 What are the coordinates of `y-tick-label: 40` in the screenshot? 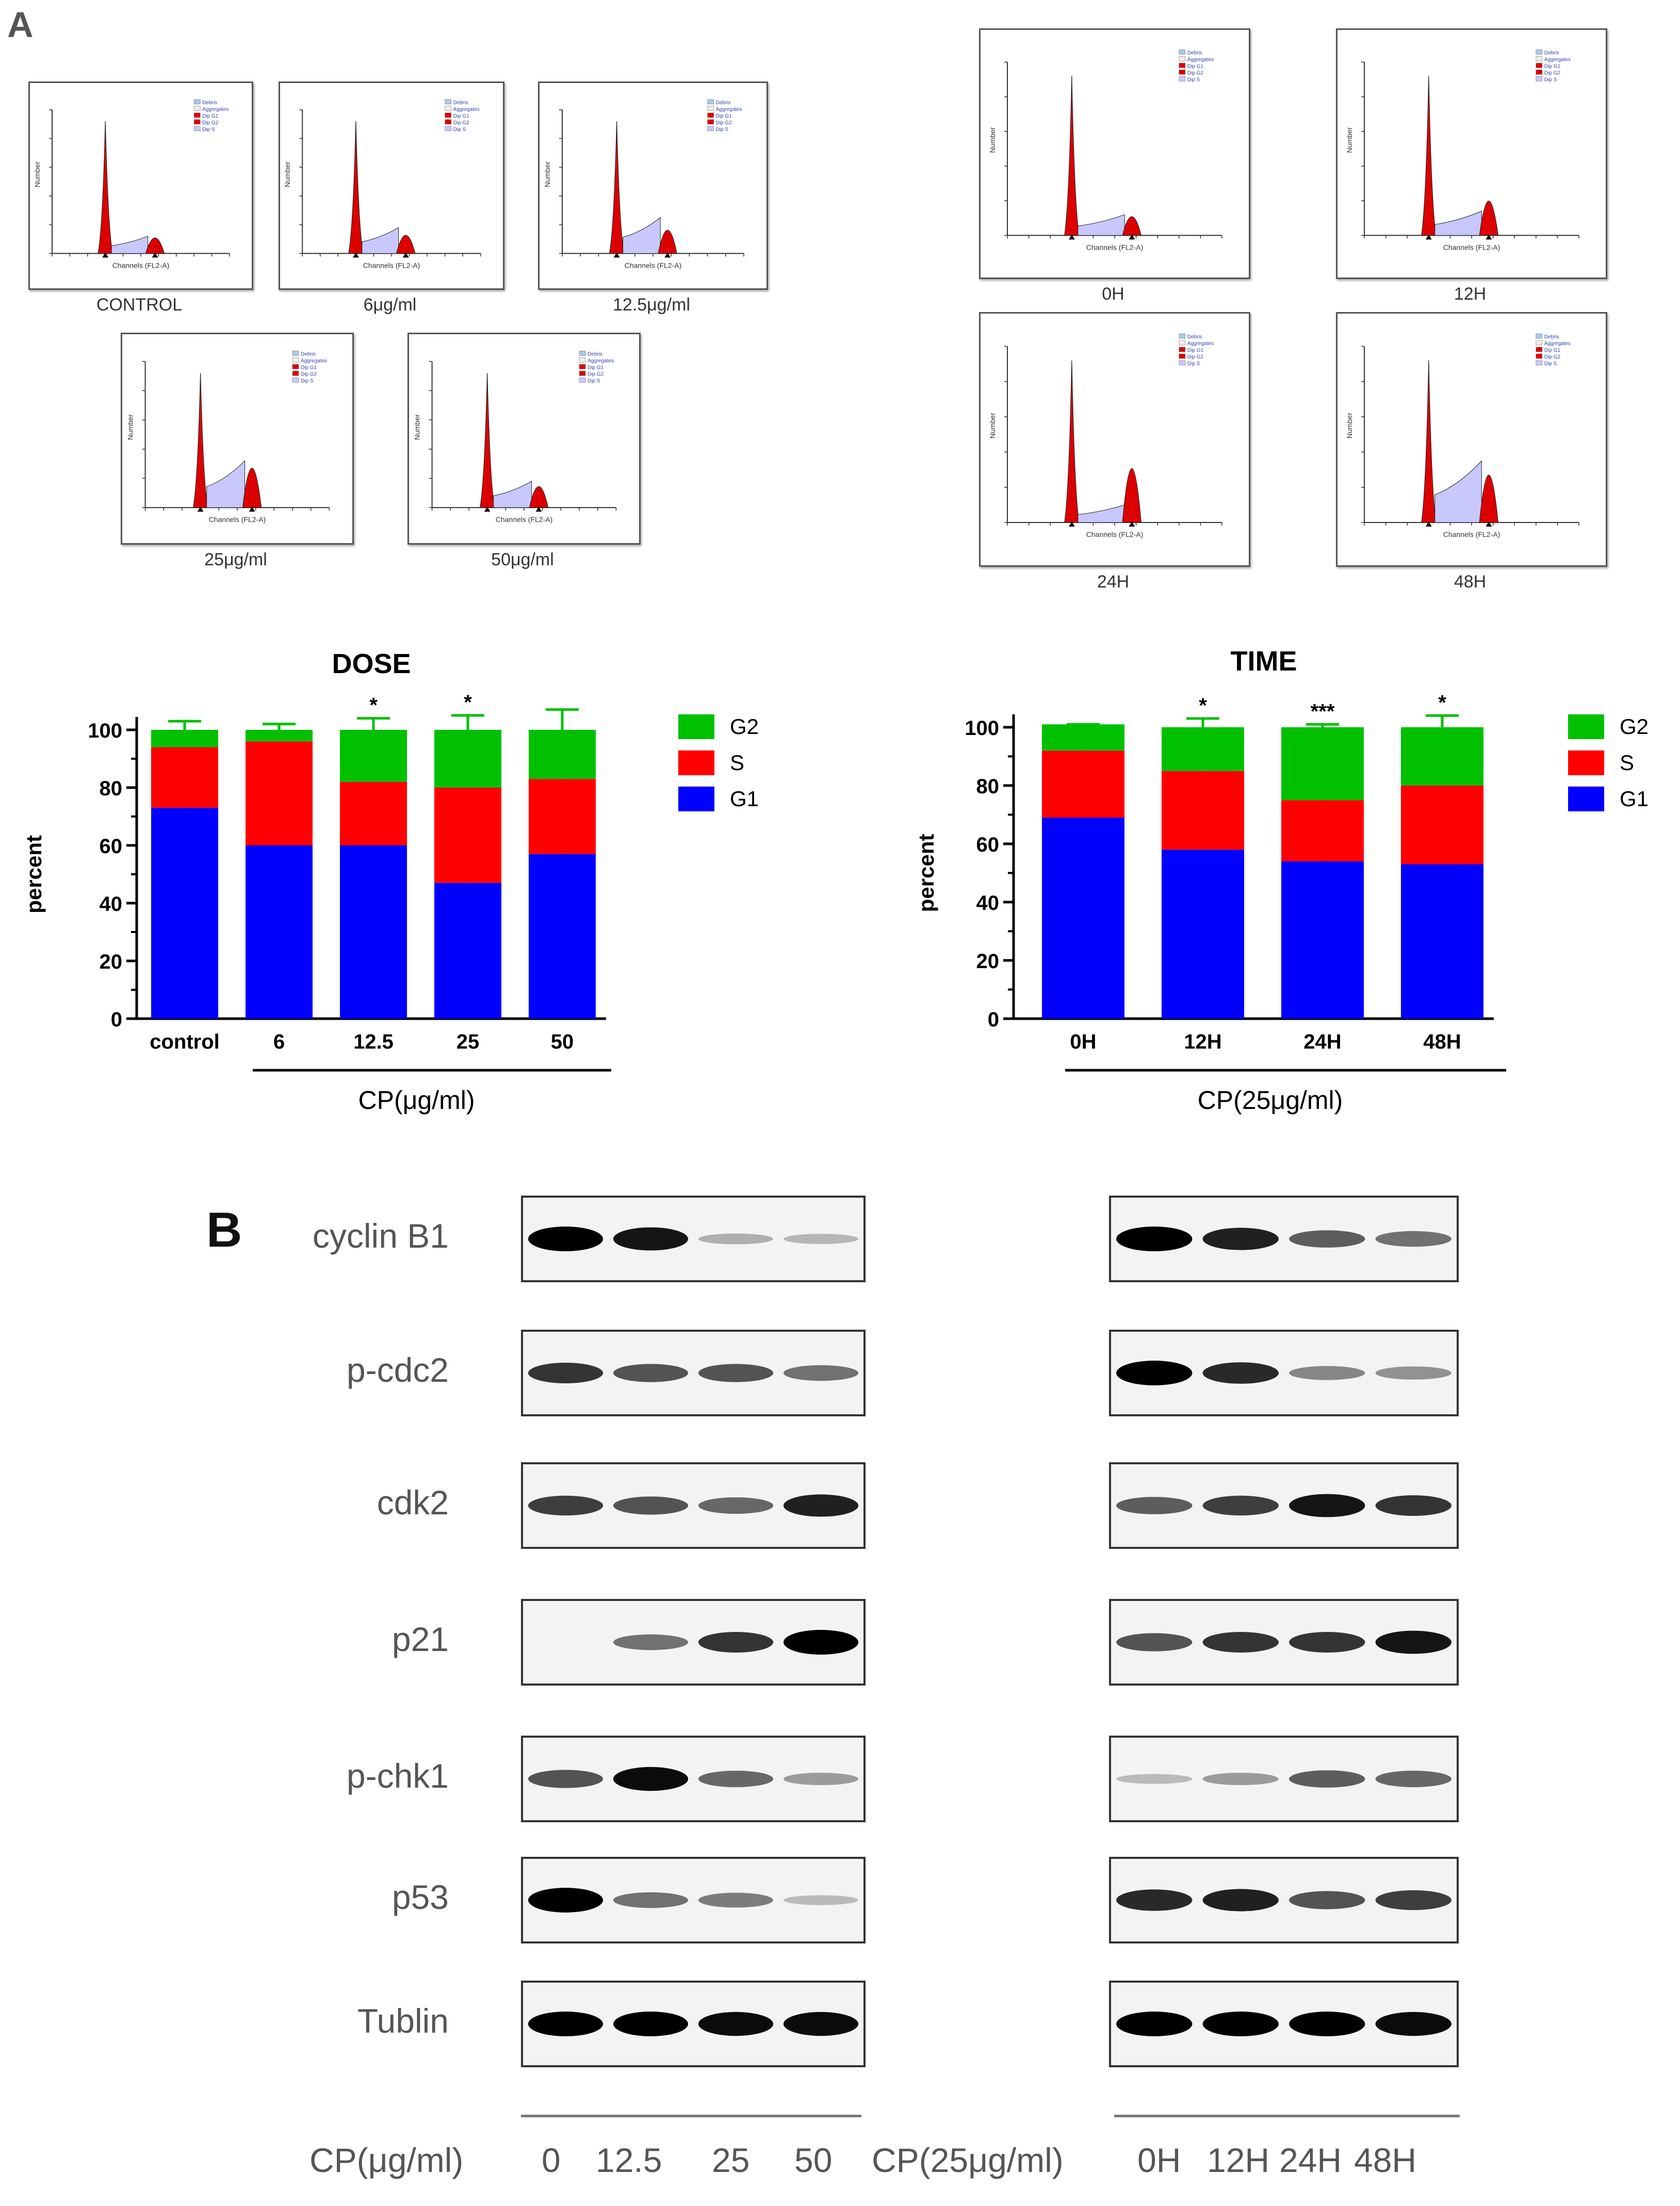 It's located at (111, 905).